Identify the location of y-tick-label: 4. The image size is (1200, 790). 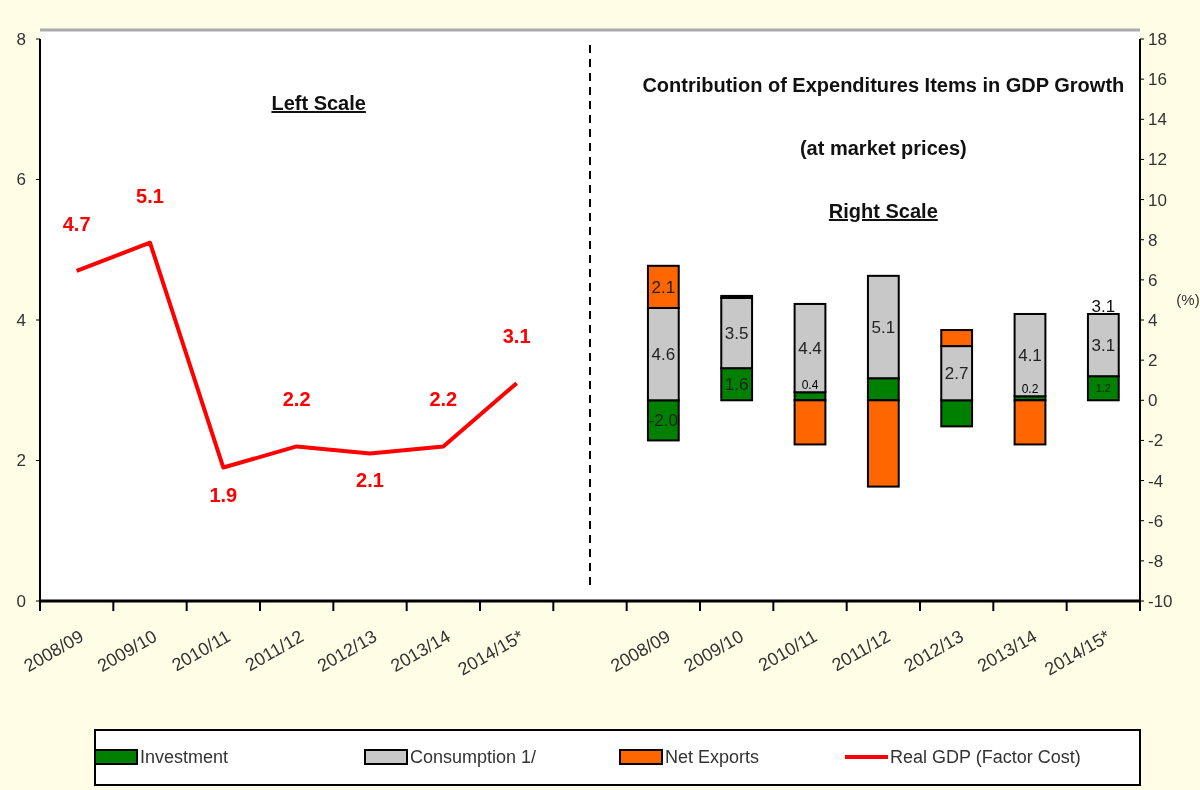
(21, 320).